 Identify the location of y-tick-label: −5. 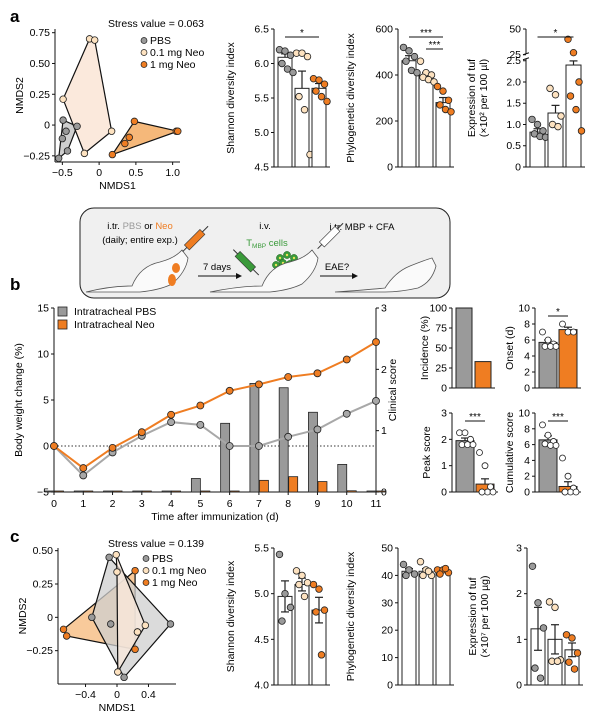
(43, 493).